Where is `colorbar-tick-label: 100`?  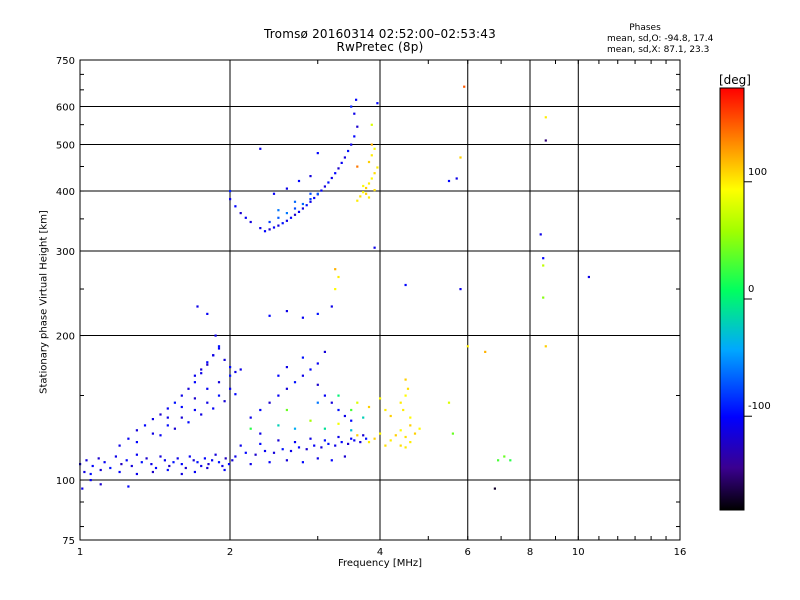 colorbar-tick-label: 100 is located at coordinates (757, 172).